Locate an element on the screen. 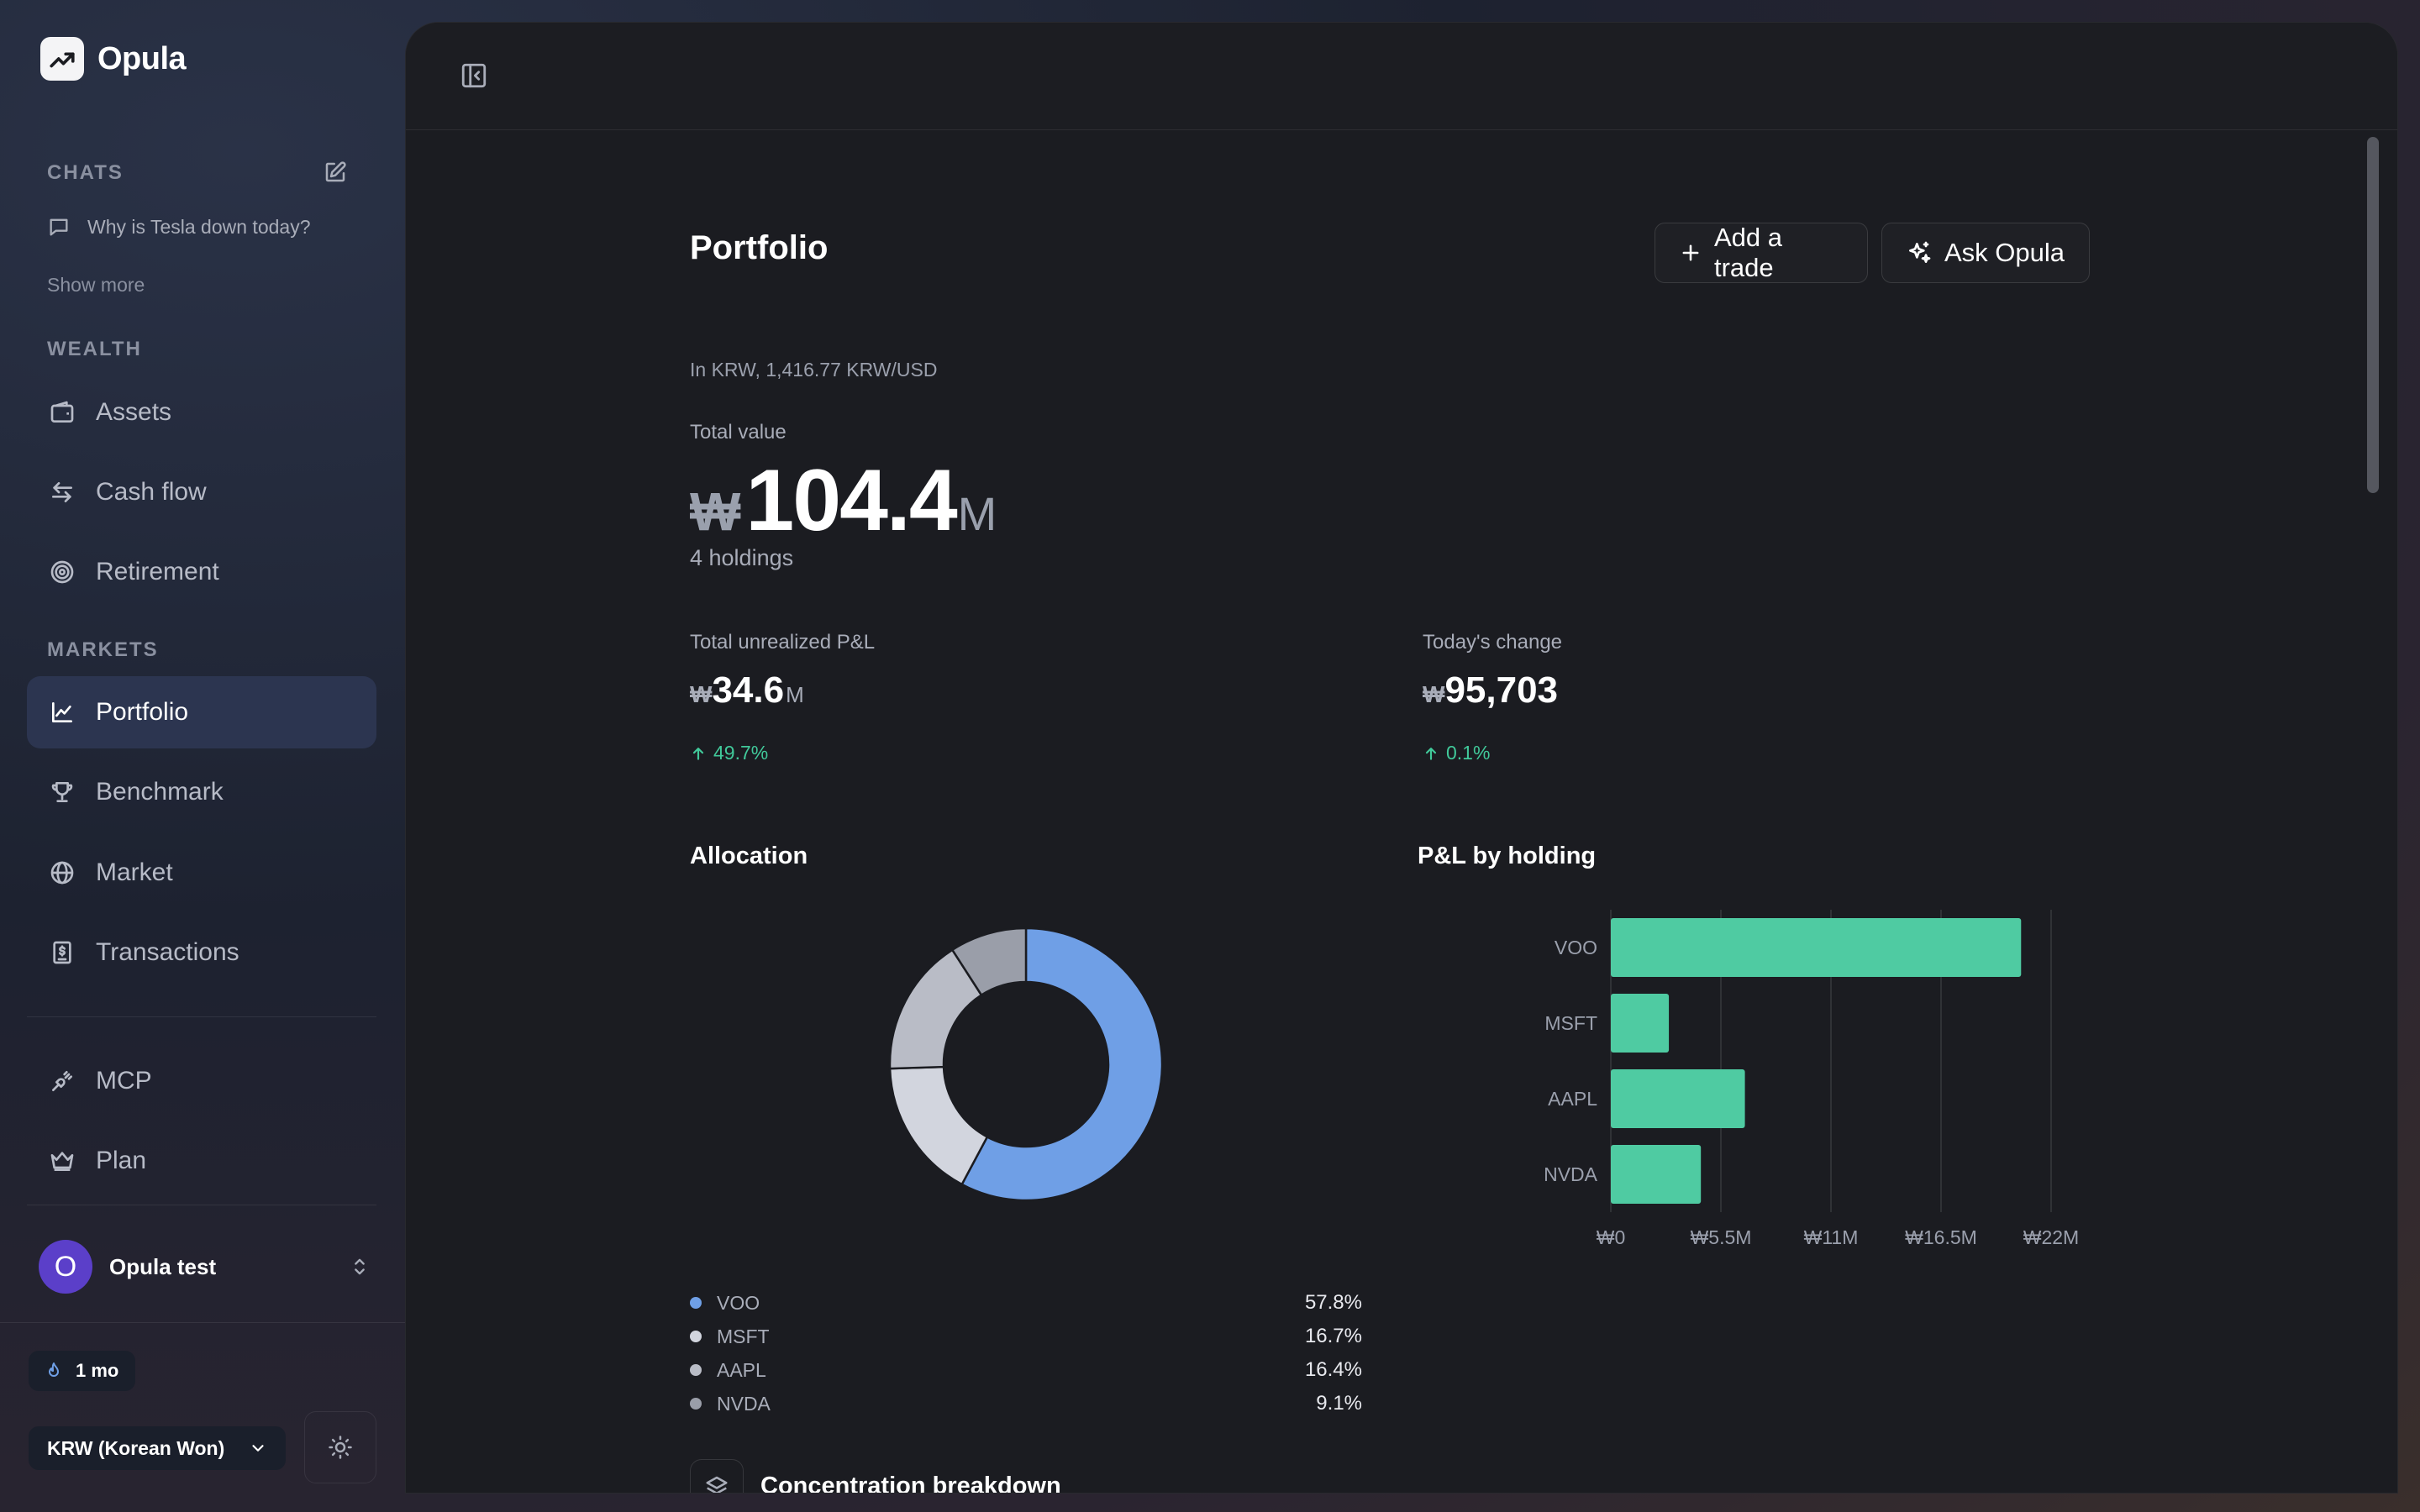 The image size is (2420, 1512). chats-section-label: CHATS is located at coordinates (85, 172).